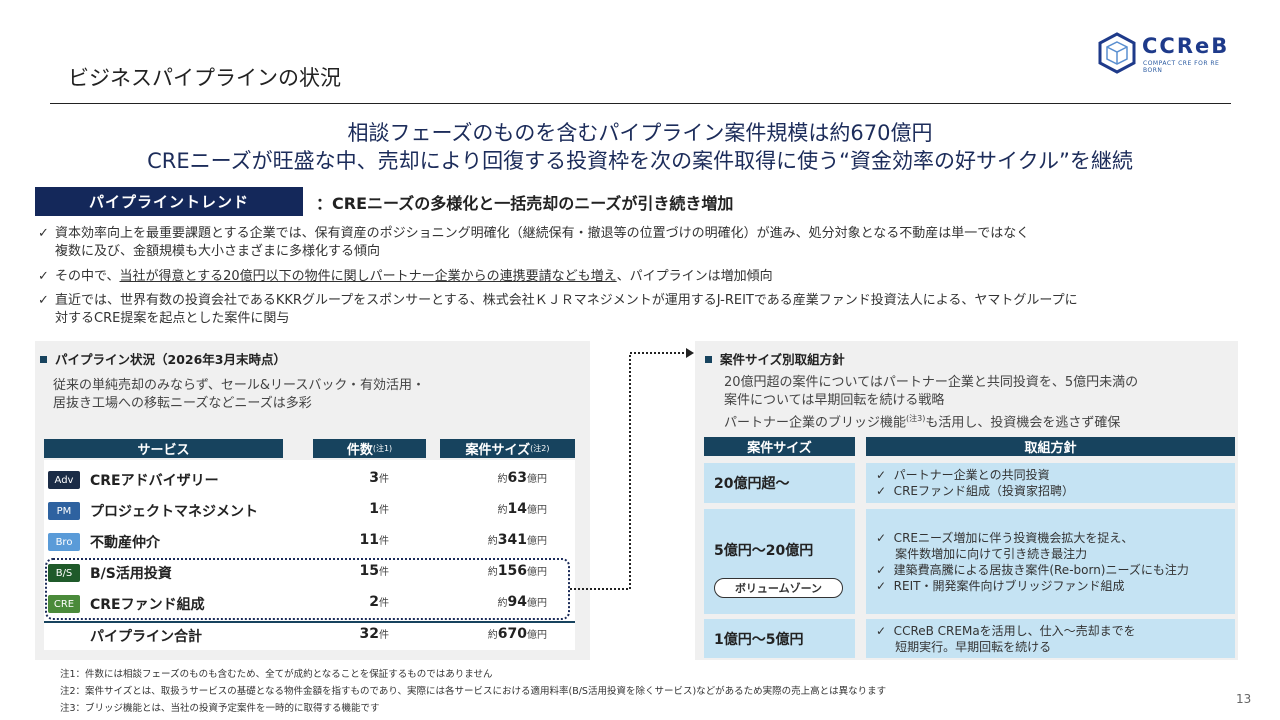 Image resolution: width=1280 pixels, height=720 pixels. I want to click on policy-cell: ✓ CCReB CREMaを活用し、仕入～売却までを 短期実行。早期回転を続ける, so click(1050, 638).